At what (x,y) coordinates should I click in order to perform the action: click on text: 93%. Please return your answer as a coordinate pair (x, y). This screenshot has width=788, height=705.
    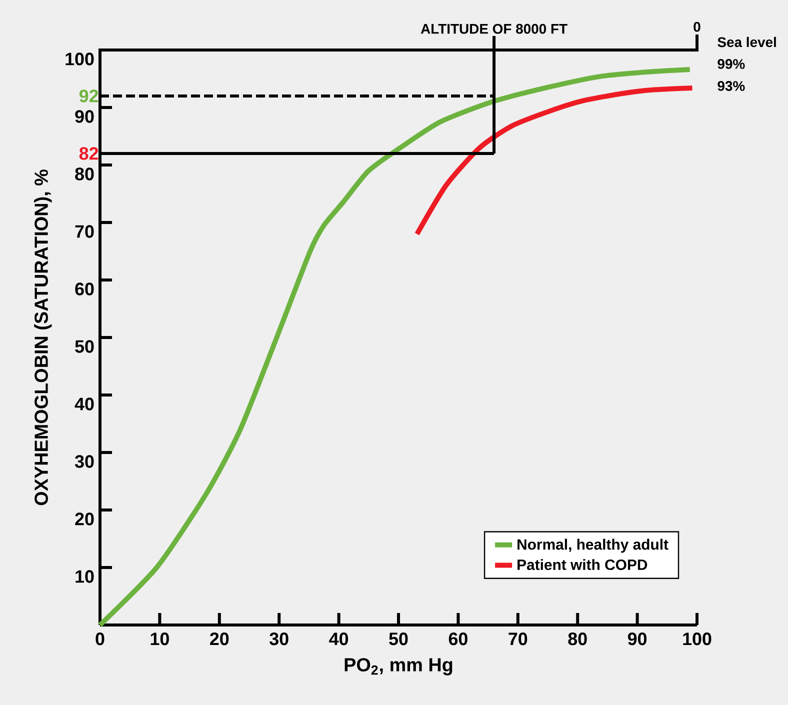
    Looking at the image, I should click on (731, 86).